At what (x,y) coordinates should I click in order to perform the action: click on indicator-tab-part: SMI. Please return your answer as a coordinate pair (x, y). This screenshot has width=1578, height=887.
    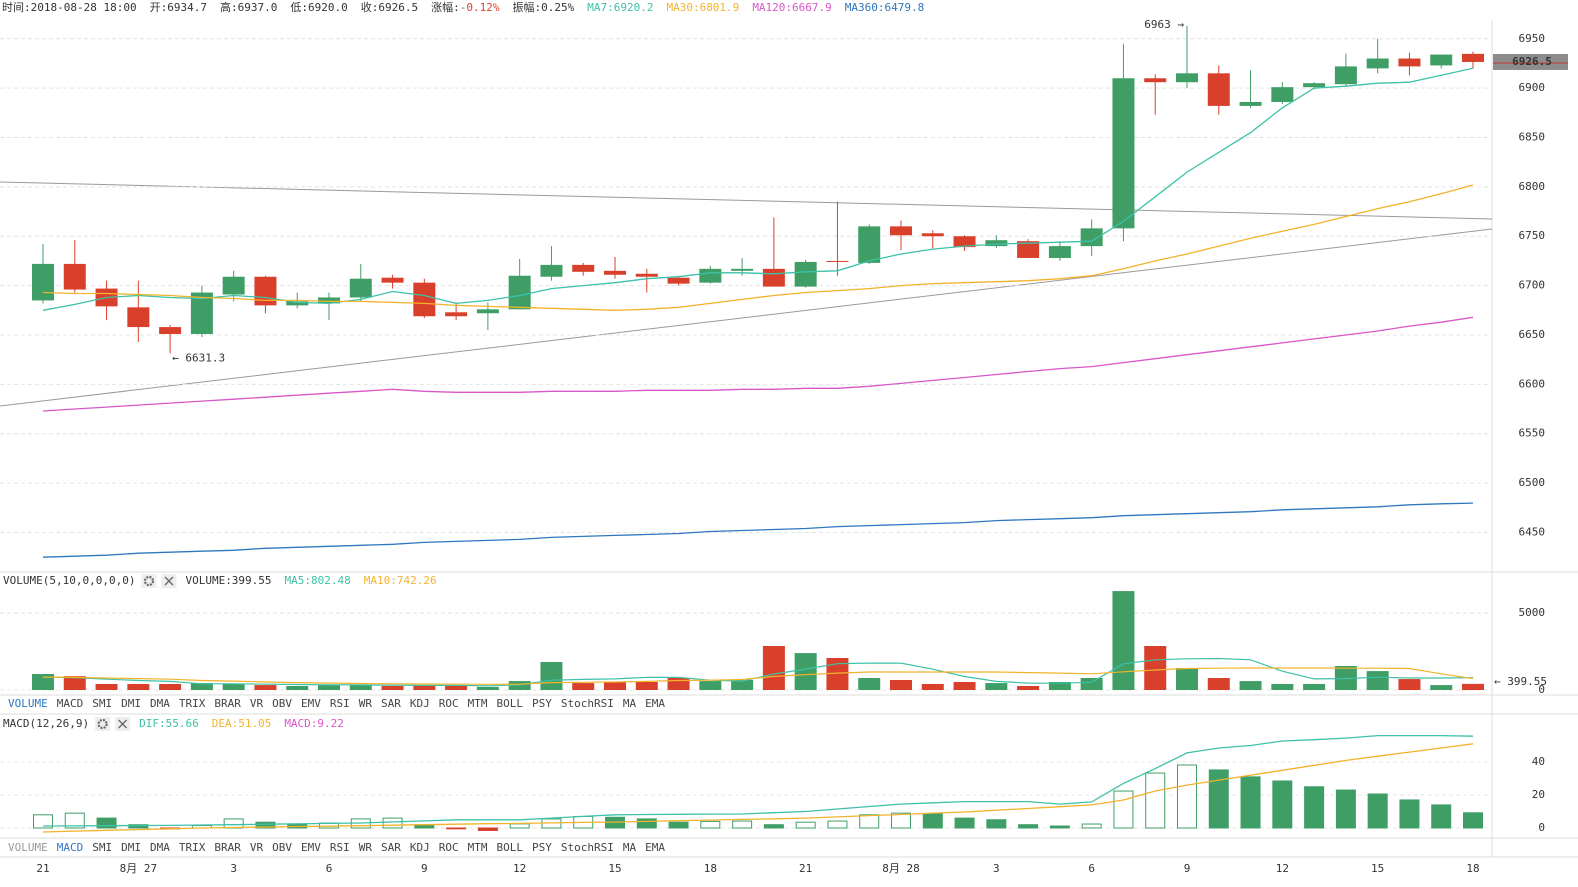
    Looking at the image, I should click on (102, 703).